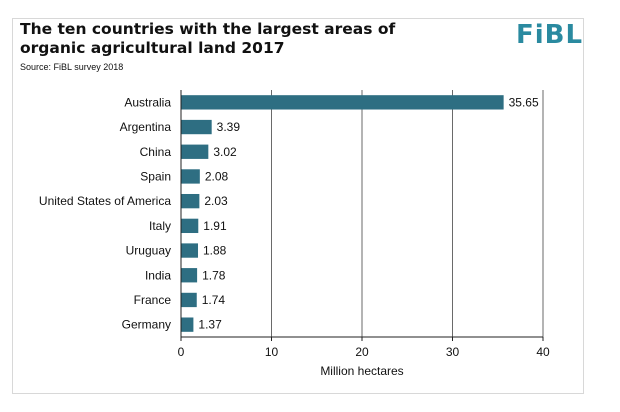 The height and width of the screenshot is (412, 620). I want to click on value-label-3: 2.08, so click(217, 176).